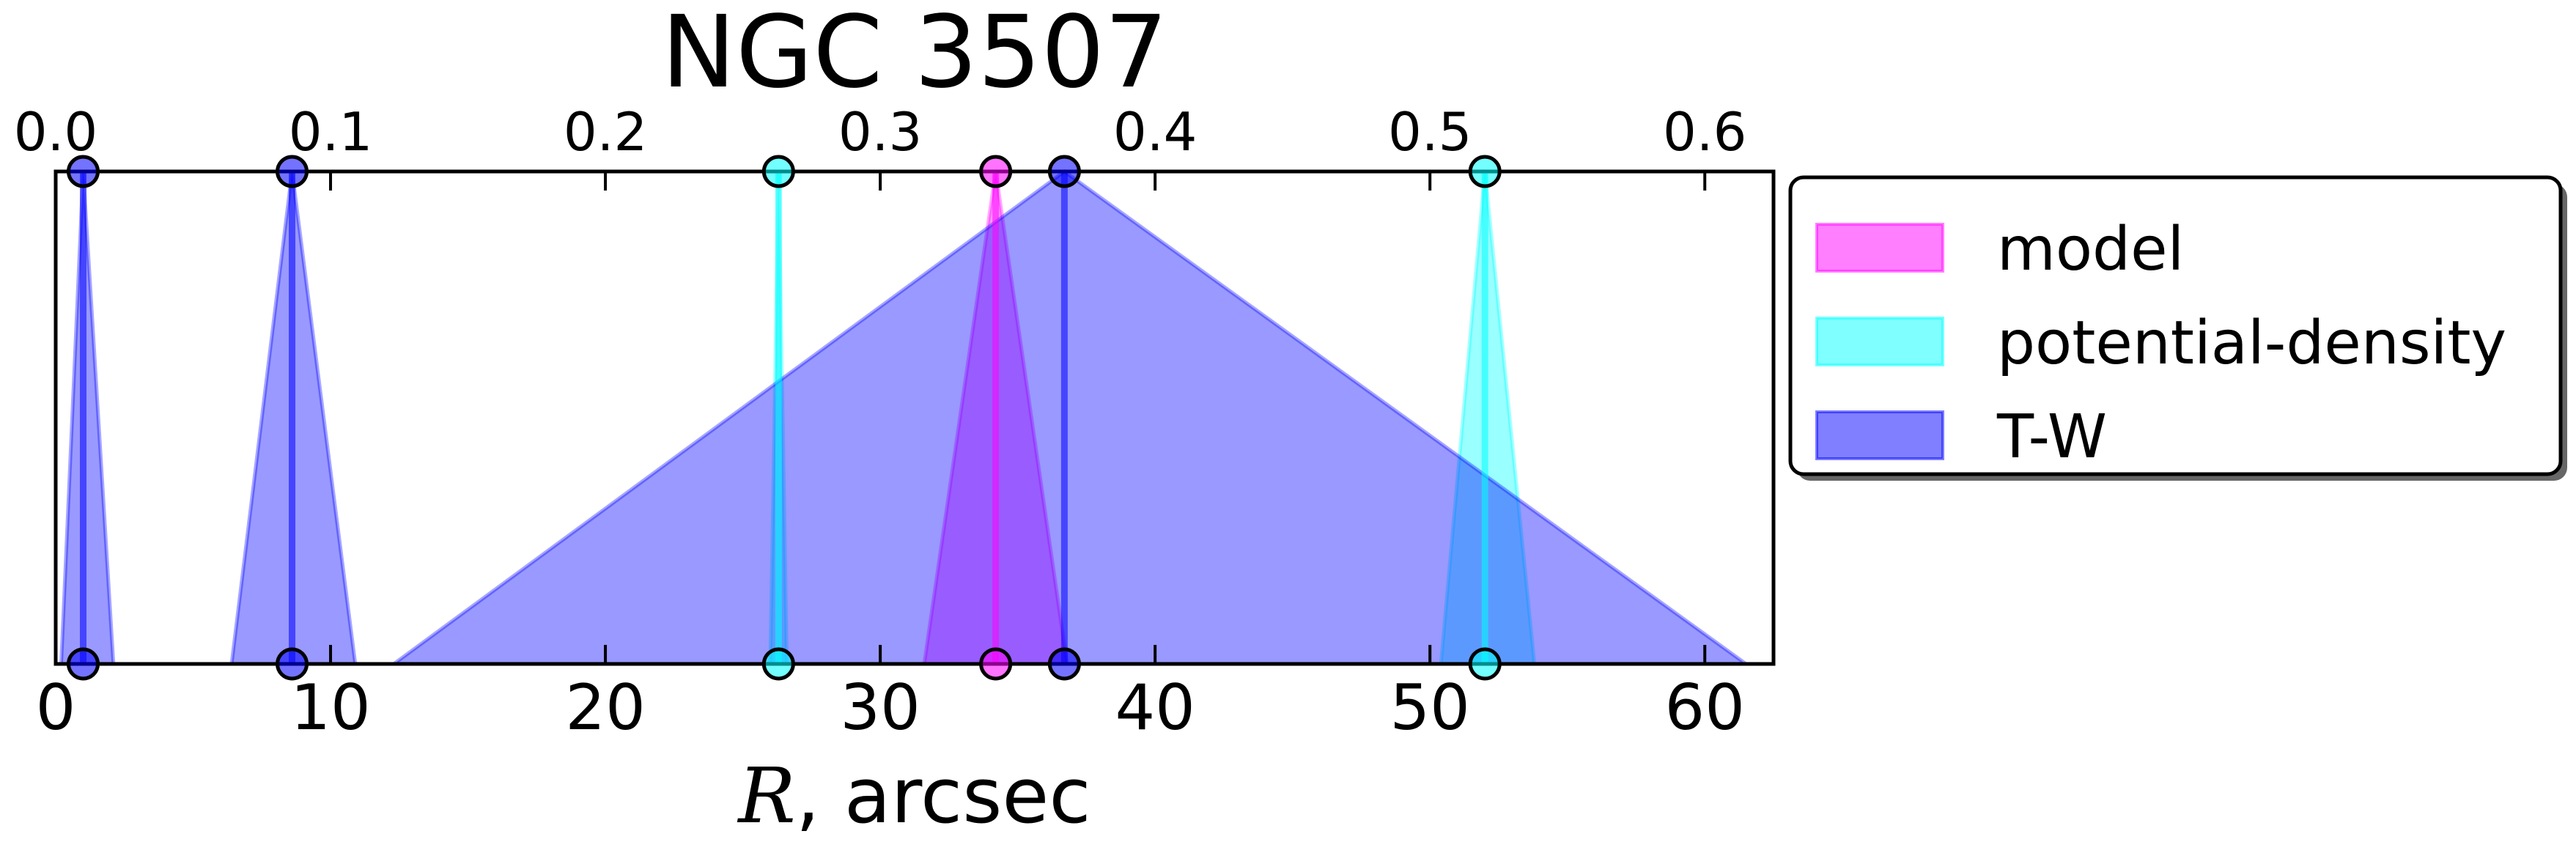 The width and height of the screenshot is (2576, 853). What do you see at coordinates (1155, 708) in the screenshot?
I see `bottom-tick-label-40: 40` at bounding box center [1155, 708].